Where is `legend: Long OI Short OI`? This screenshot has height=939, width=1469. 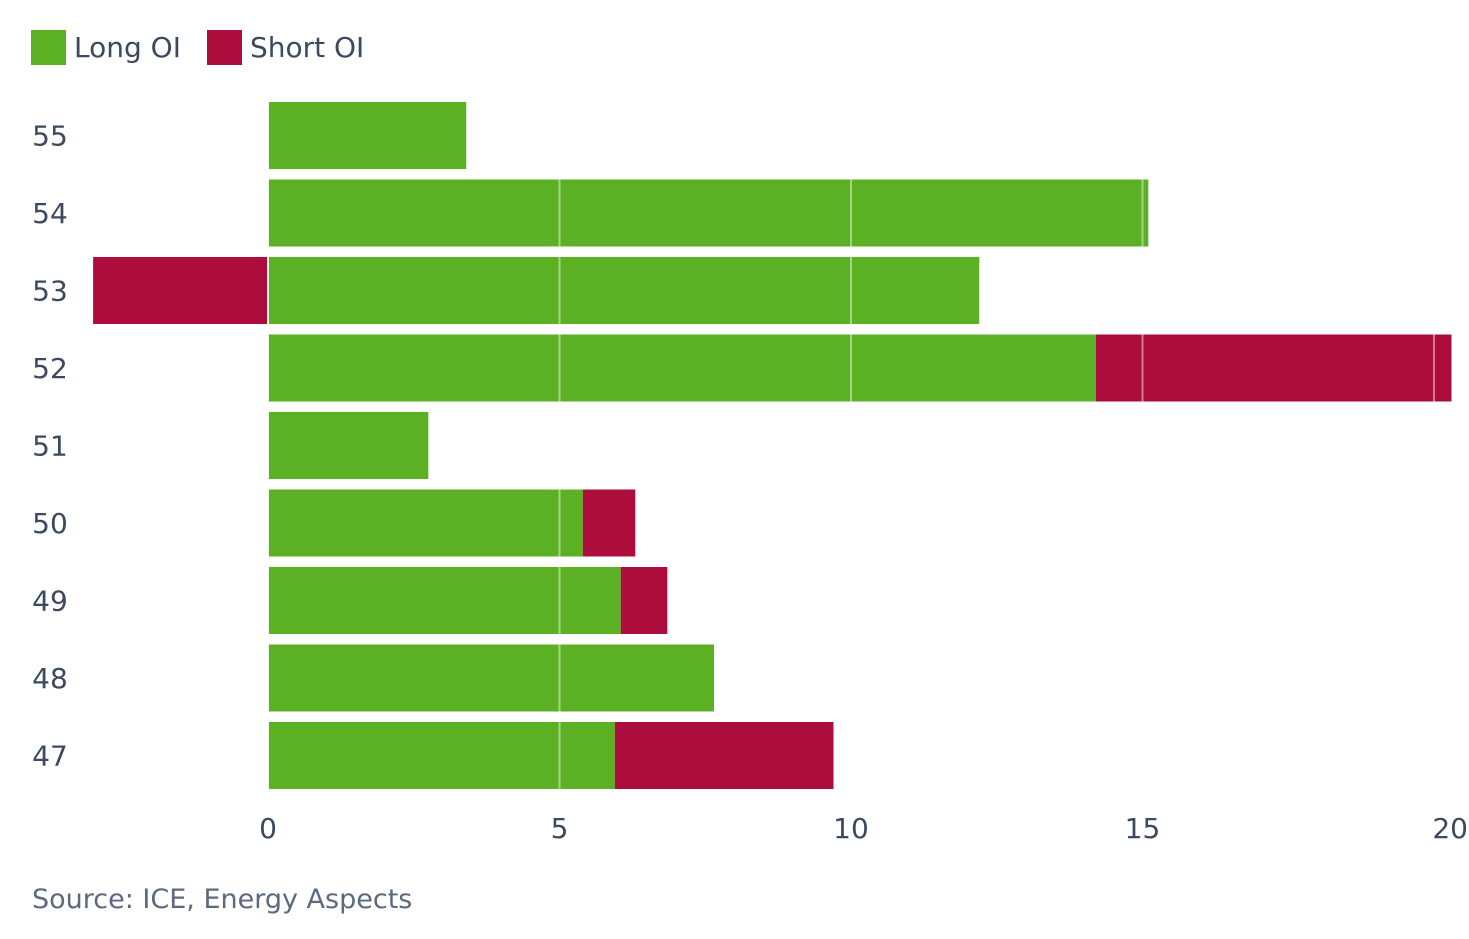 legend: Long OI Short OI is located at coordinates (210, 47).